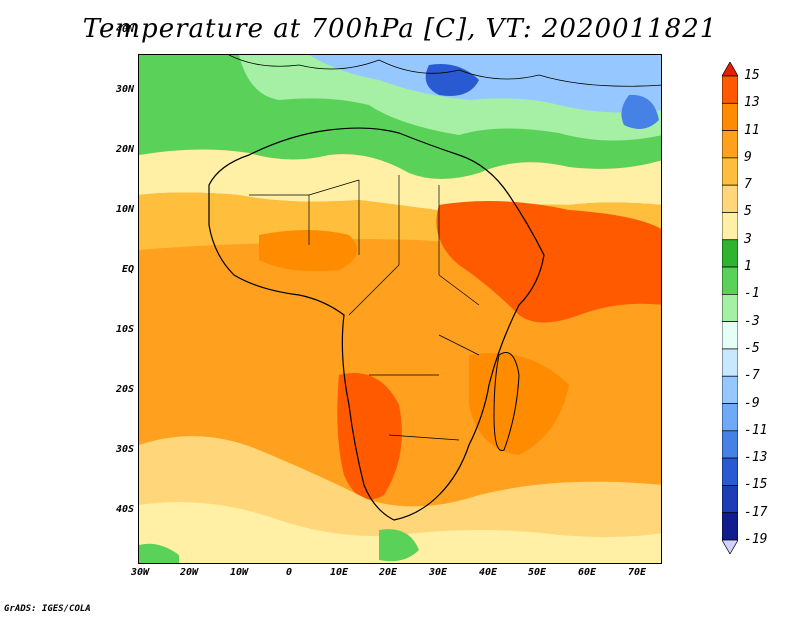 The image size is (800, 618). I want to click on colorbar-label: -9, so click(752, 403).